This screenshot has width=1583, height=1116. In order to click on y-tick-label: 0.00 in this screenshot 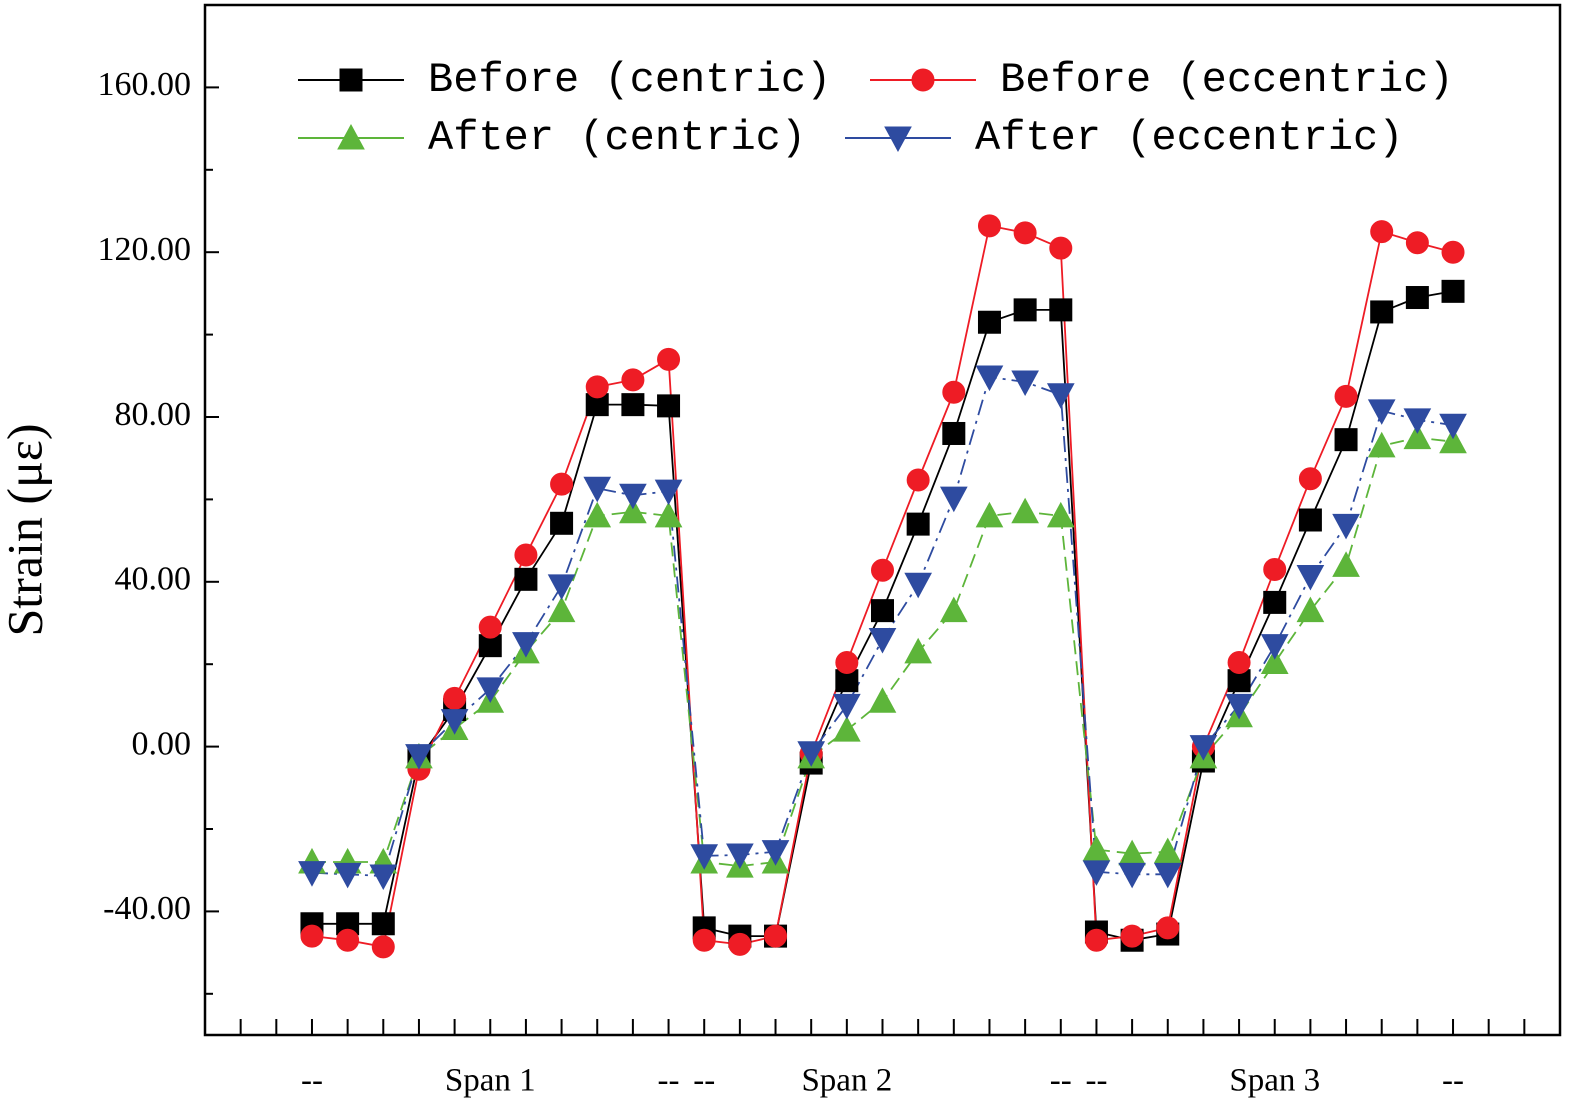, I will do `click(162, 743)`.